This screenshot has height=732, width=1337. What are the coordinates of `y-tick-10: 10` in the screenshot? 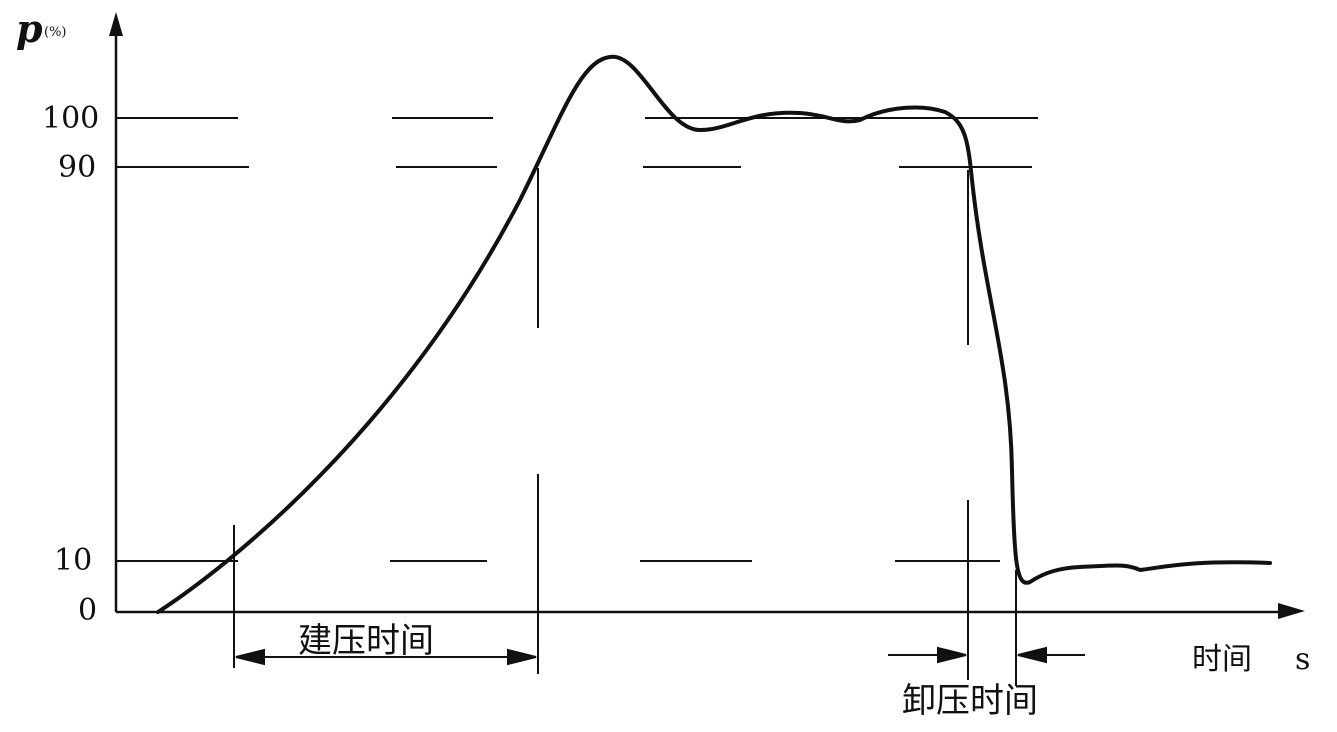 It's located at (73, 560).